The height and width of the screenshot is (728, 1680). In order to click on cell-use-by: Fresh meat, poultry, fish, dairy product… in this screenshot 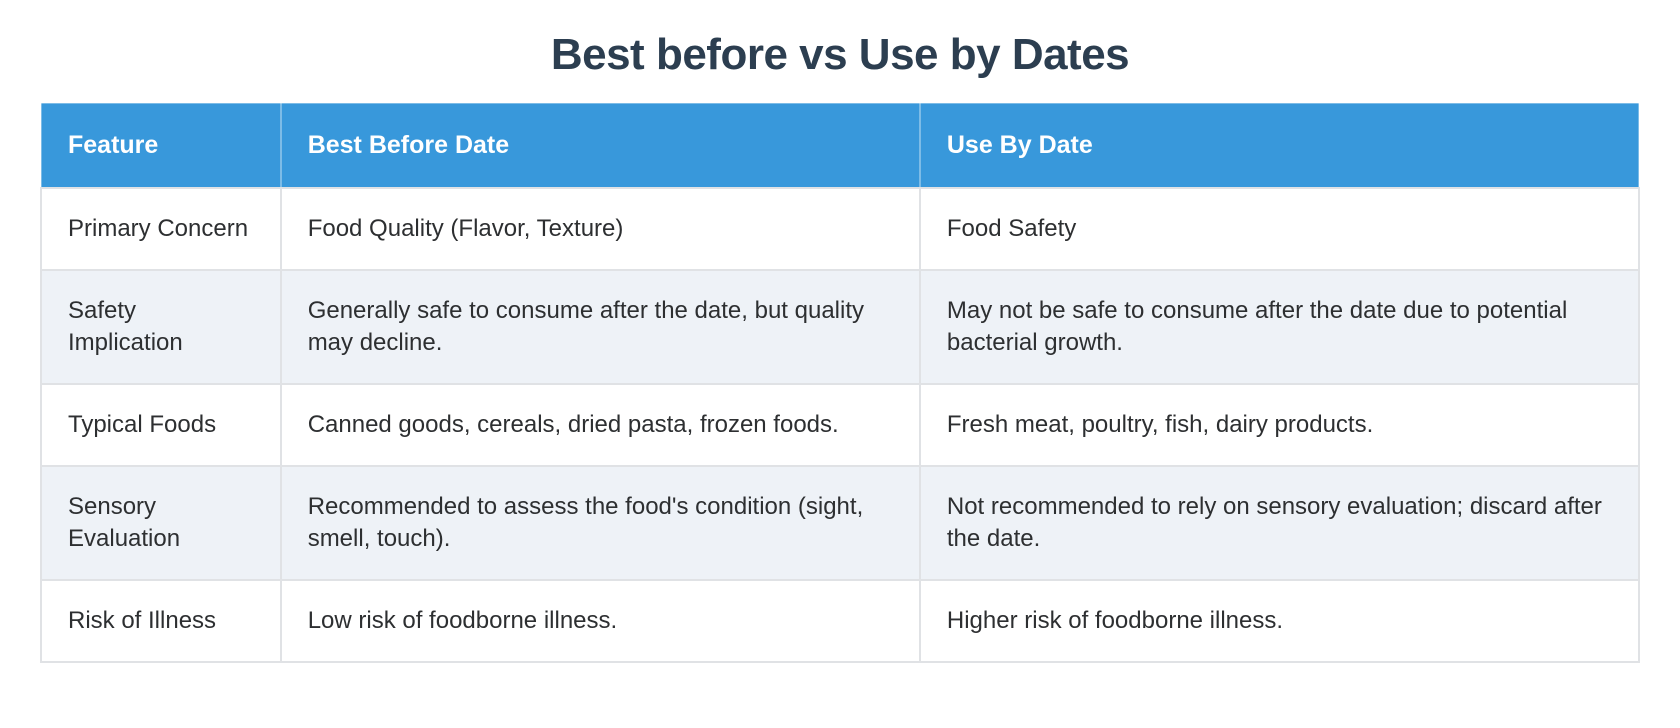, I will do `click(1279, 424)`.